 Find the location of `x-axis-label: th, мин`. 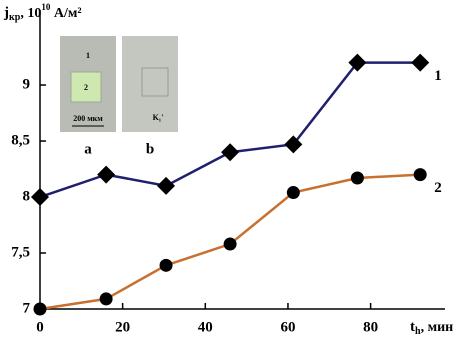

x-axis-label: th, мин is located at coordinates (431, 328).